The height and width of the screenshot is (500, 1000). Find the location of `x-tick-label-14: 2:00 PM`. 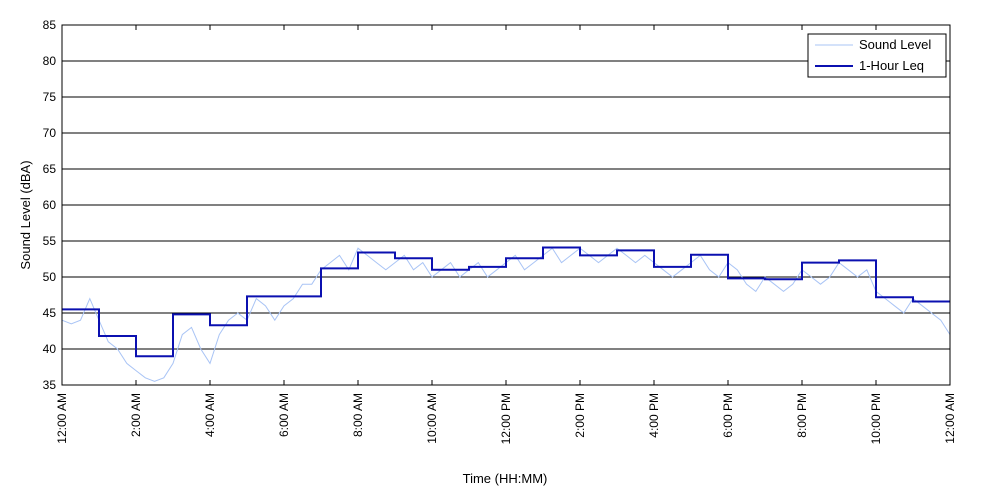

x-tick-label-14: 2:00 PM is located at coordinates (580, 415).